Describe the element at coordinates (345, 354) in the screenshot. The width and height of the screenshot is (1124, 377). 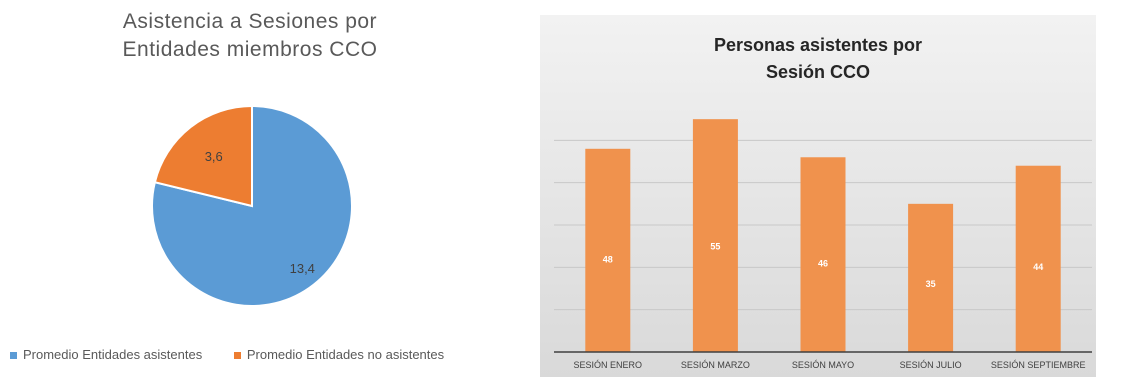
I see `legend-label-no-asistentes: Promedio Entidades no asistentes` at that location.